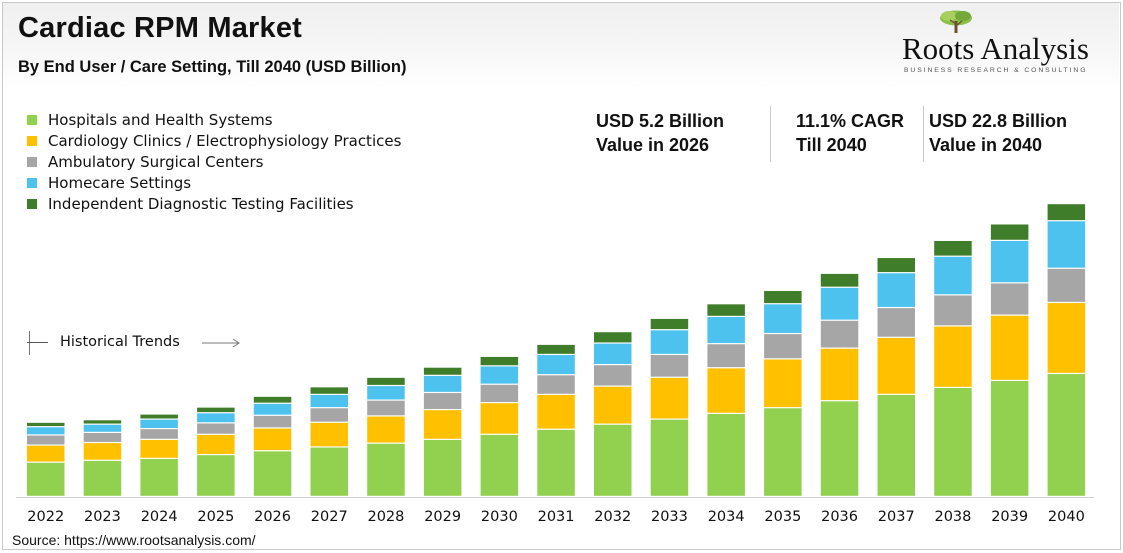 Image resolution: width=1123 pixels, height=553 pixels. I want to click on bar-segment-2038-s0, so click(953, 441).